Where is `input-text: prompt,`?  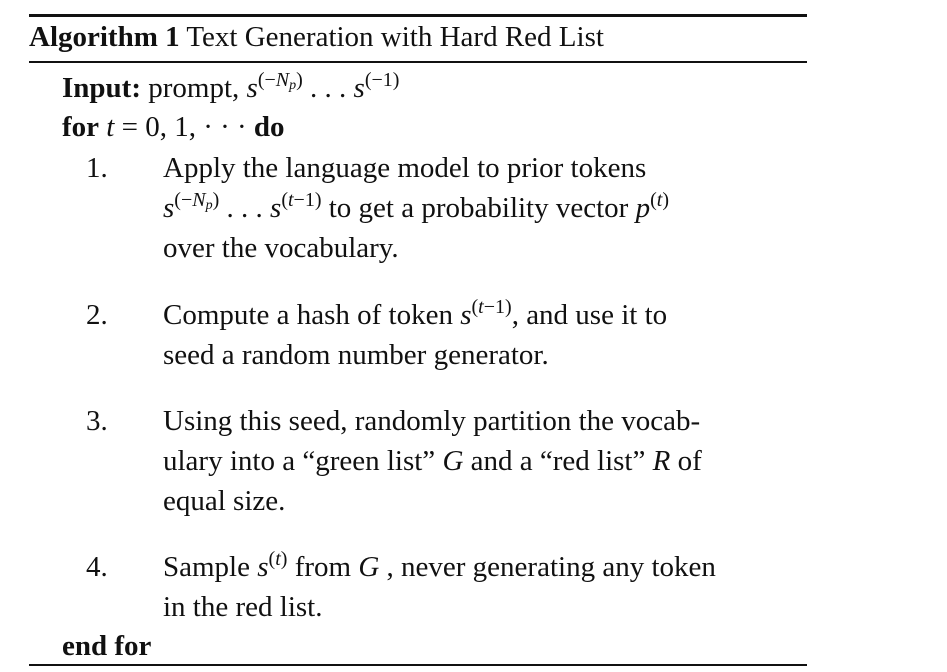
input-text: prompt, is located at coordinates (194, 88).